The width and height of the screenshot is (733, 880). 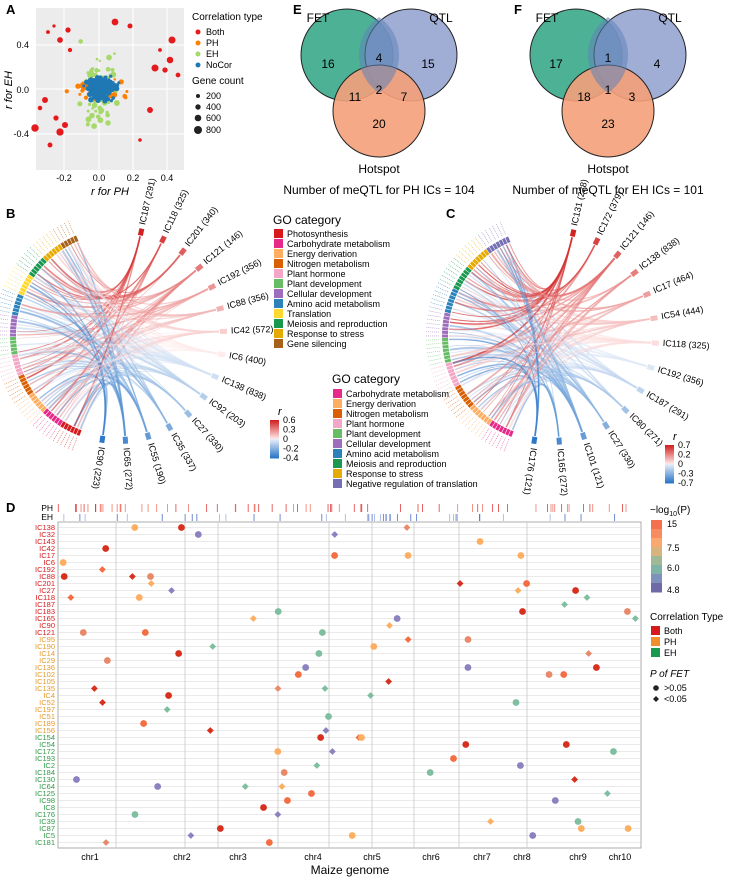 I want to click on colorbar-tick: 6.0, so click(x=673, y=568).